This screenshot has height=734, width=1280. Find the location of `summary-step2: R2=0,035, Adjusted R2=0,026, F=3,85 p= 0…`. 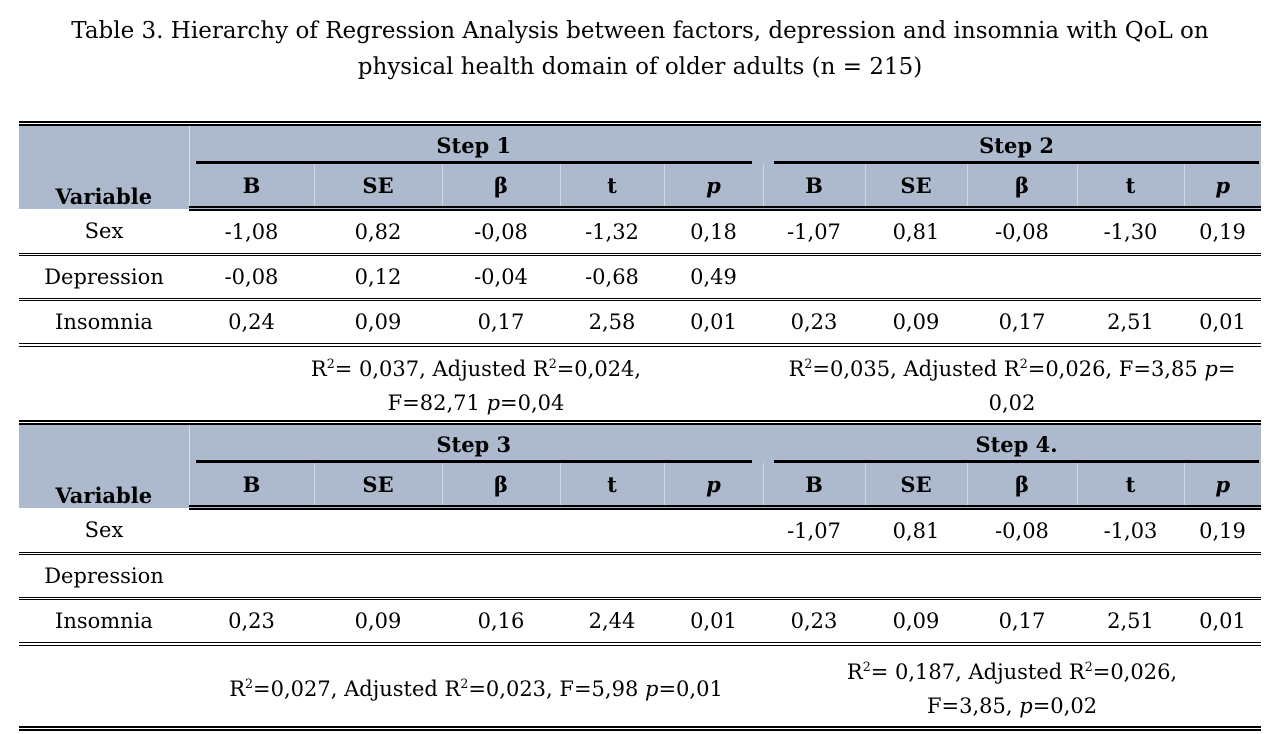

summary-step2: R2=0,035, Adjusted R2=0,026, F=3,85 p= 0… is located at coordinates (1012, 385).